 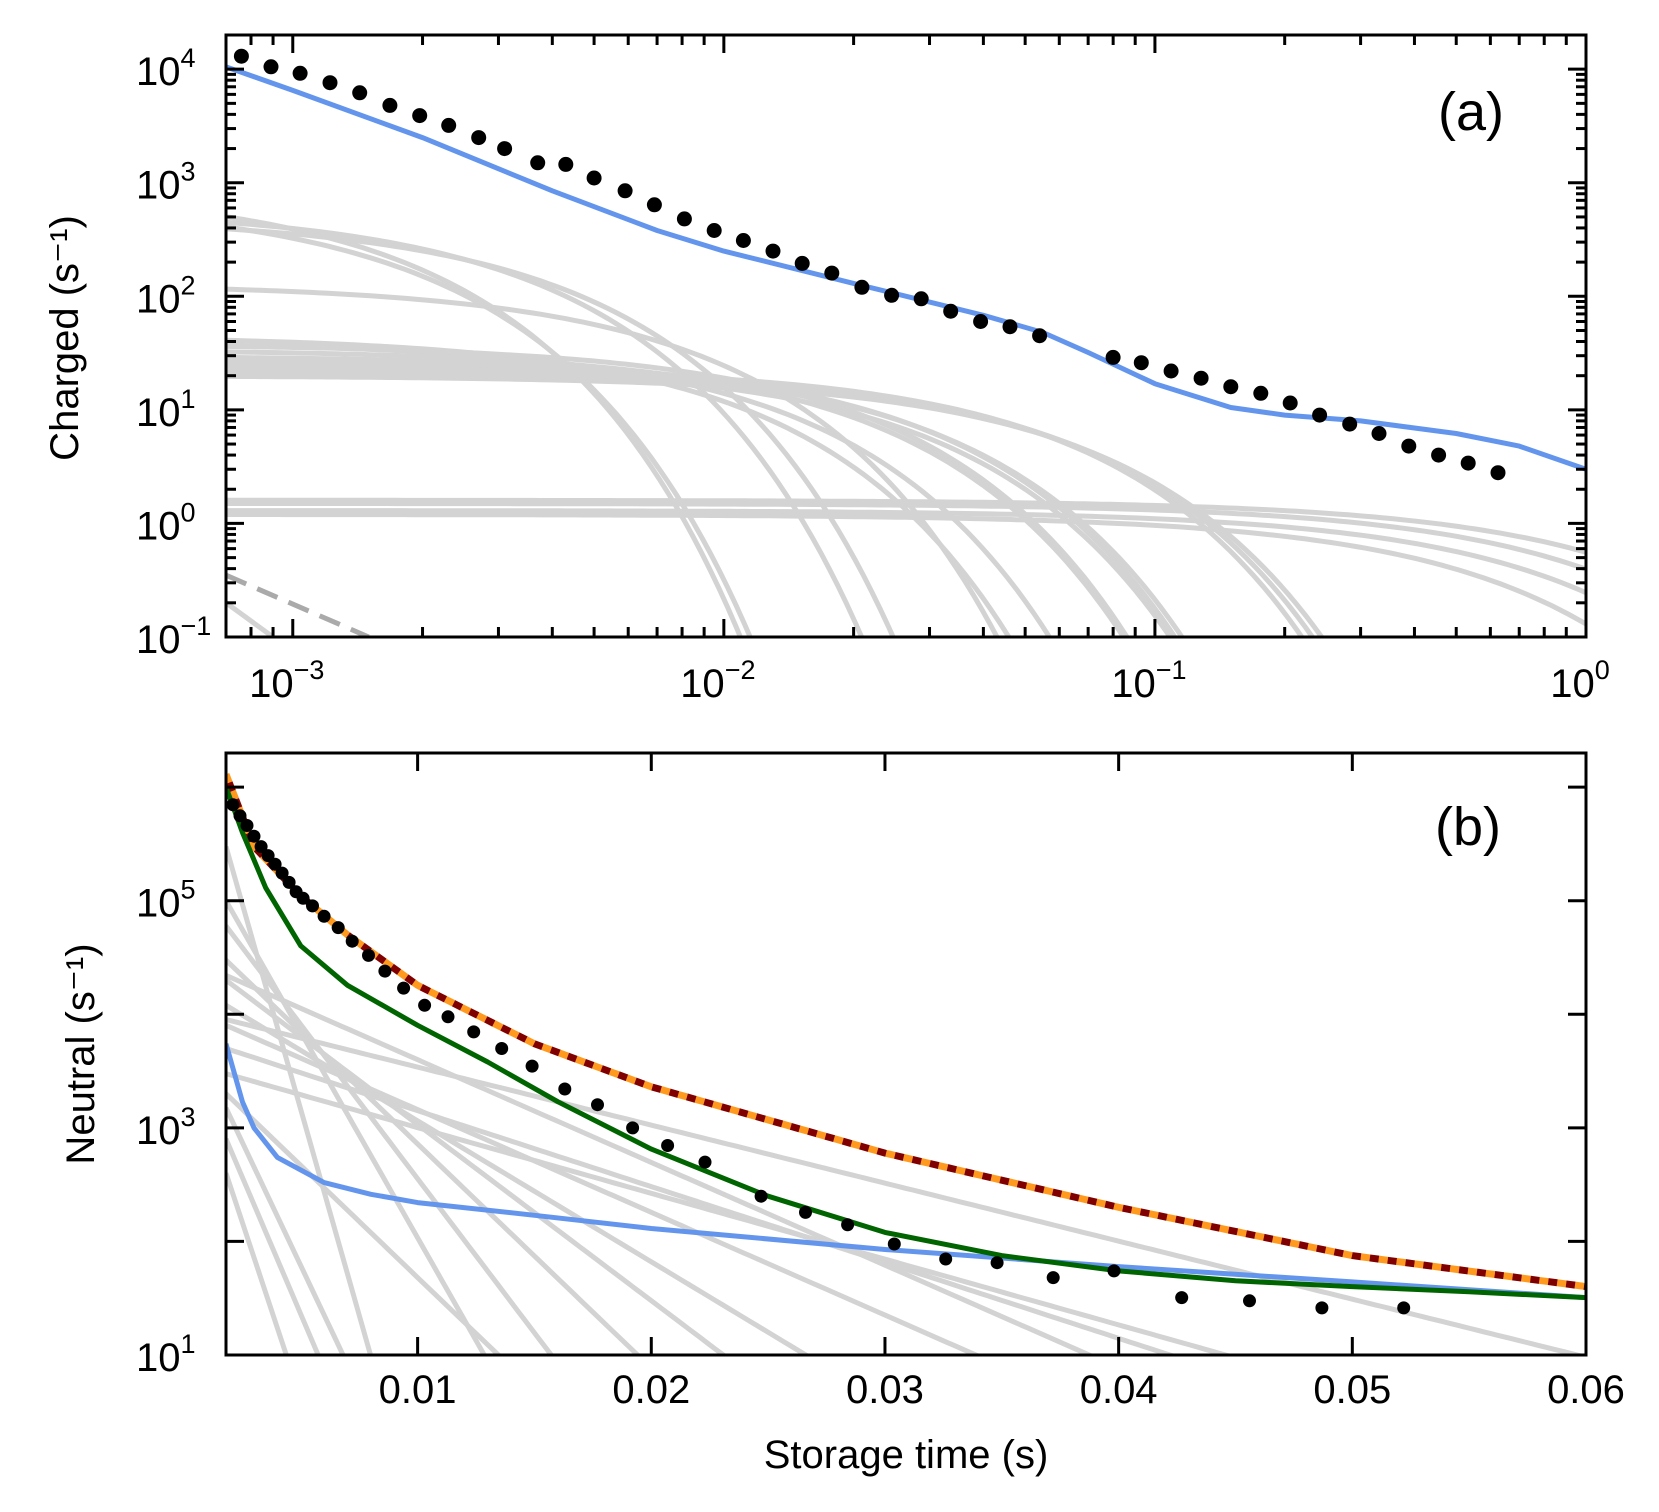 I want to click on panel-b-x-axis-title: Storage time (s), so click(x=906, y=1455).